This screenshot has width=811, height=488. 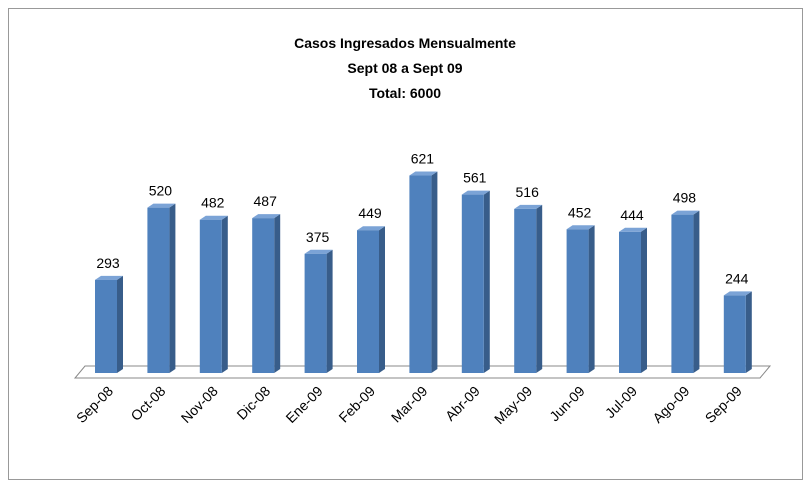 What do you see at coordinates (528, 192) in the screenshot?
I see `data-label: 516` at bounding box center [528, 192].